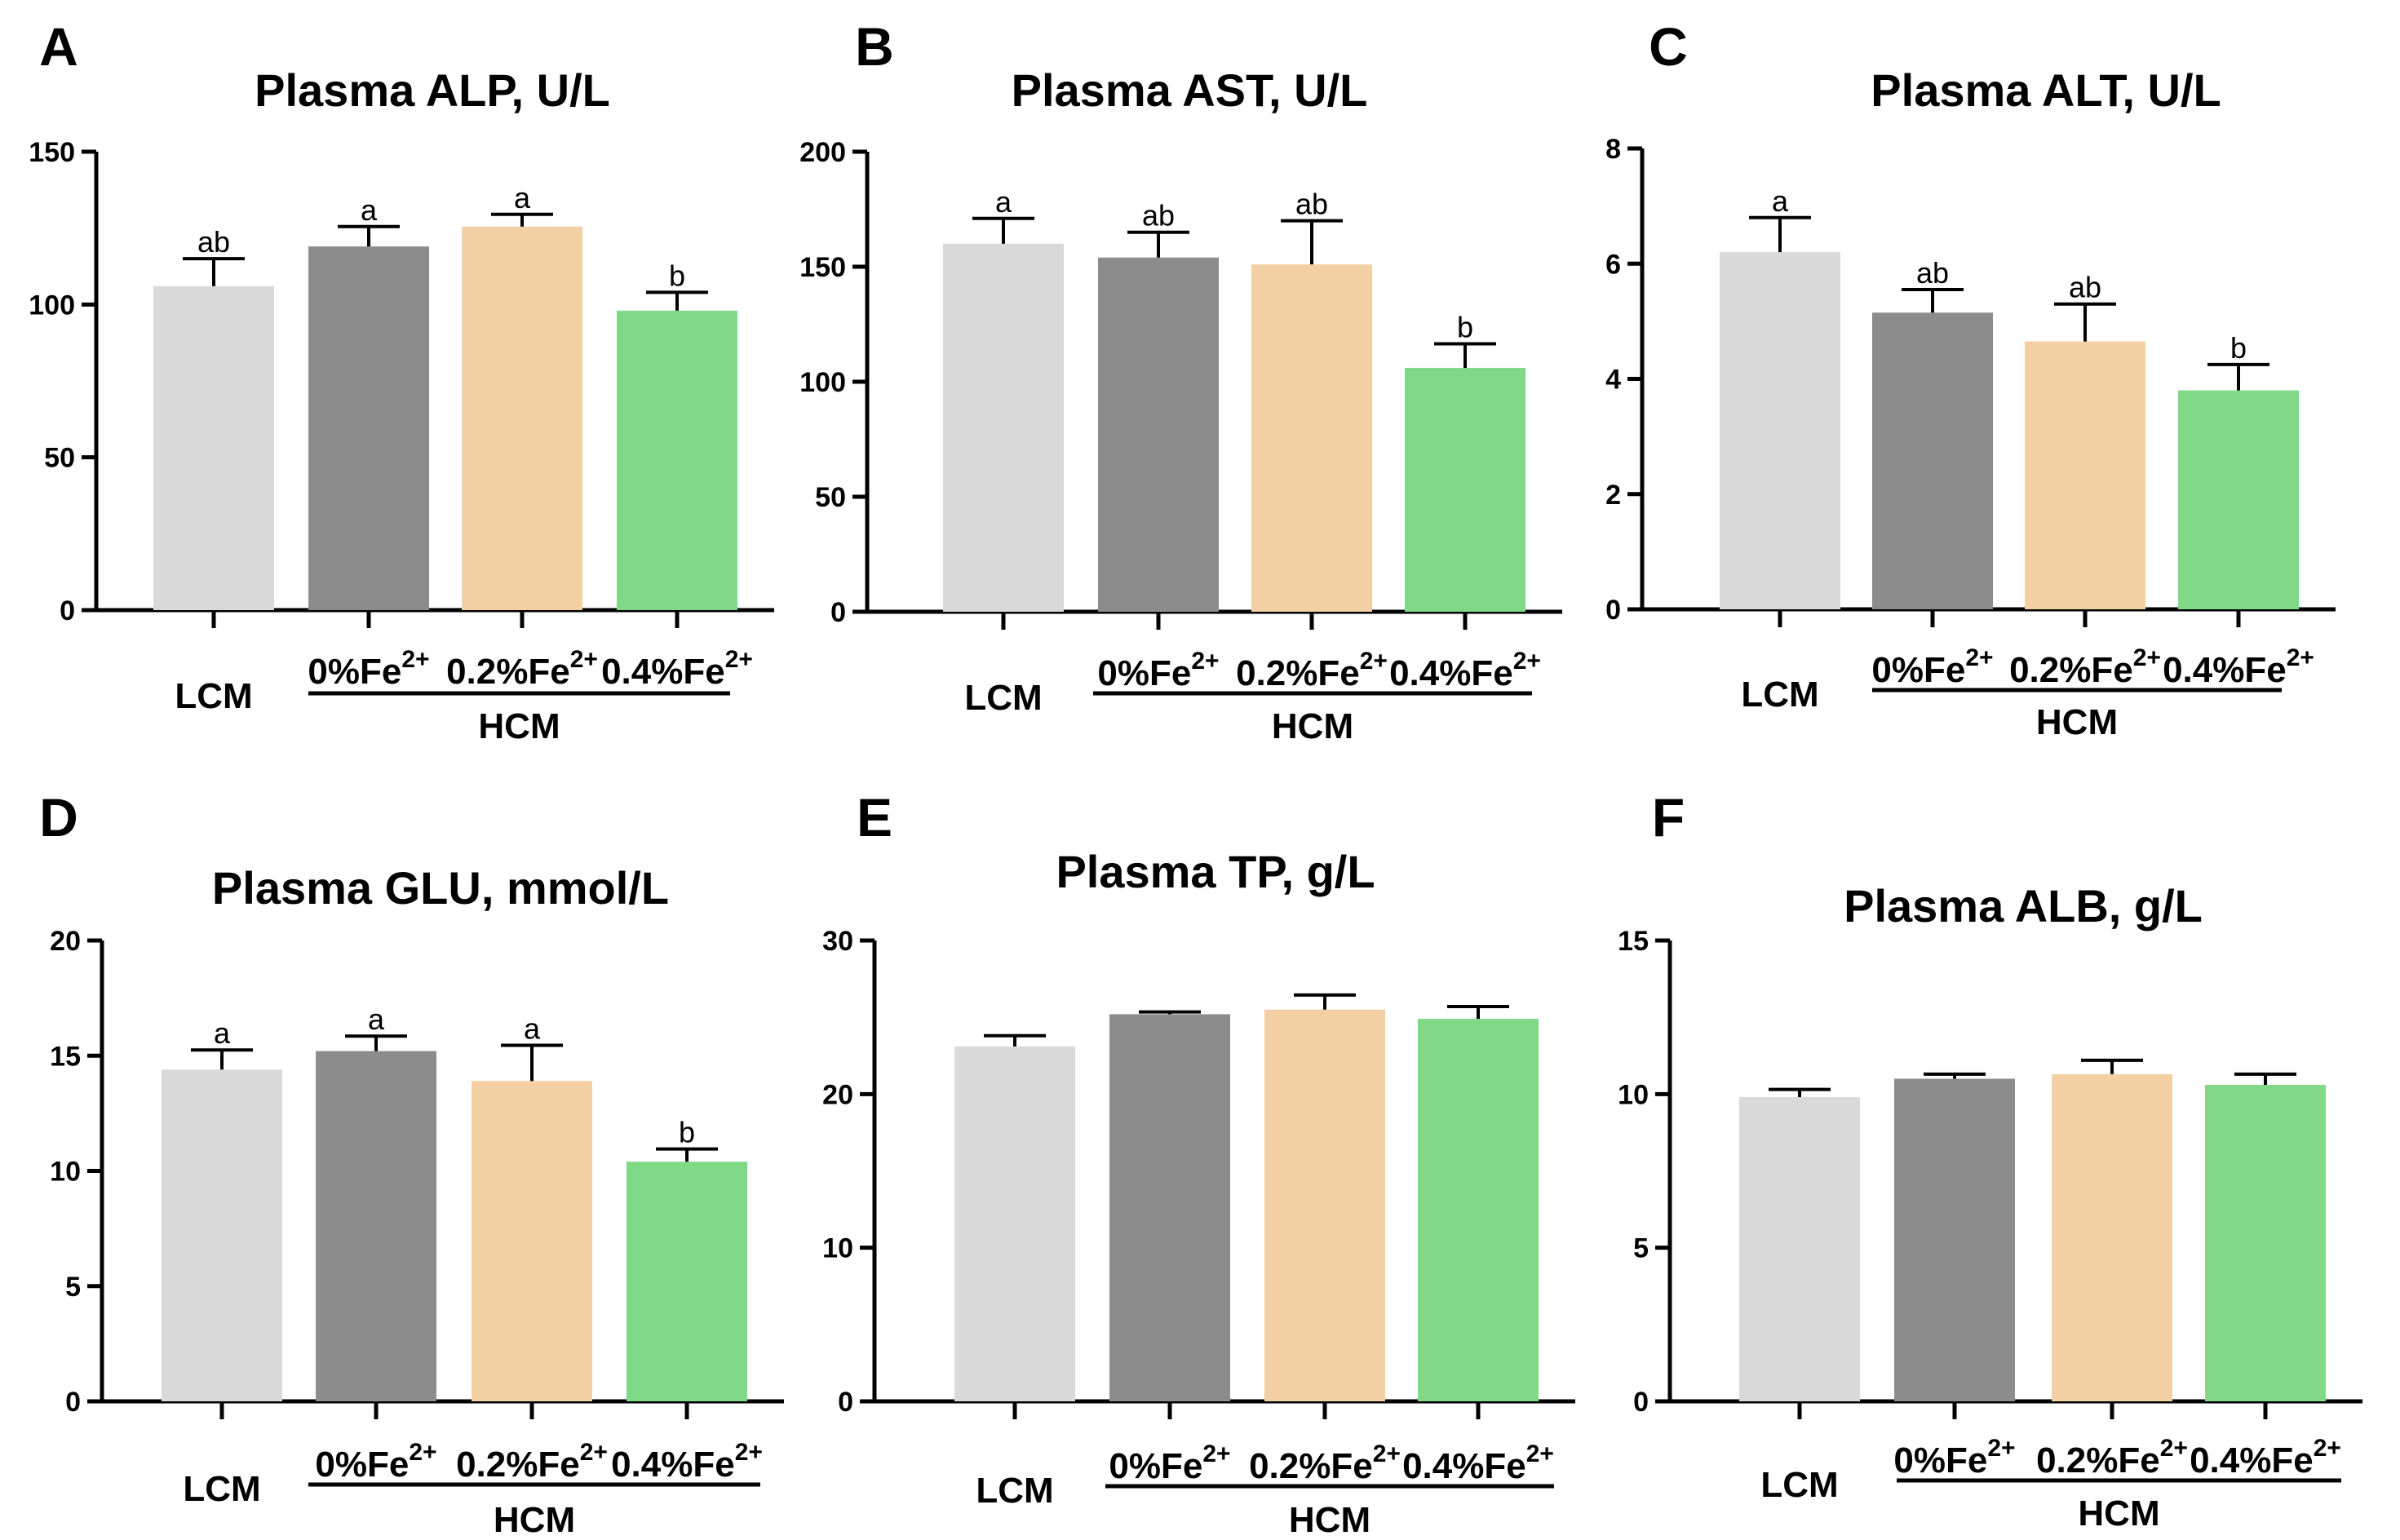 Image resolution: width=2400 pixels, height=1540 pixels. What do you see at coordinates (59, 817) in the screenshot?
I see `panel-letter: D` at bounding box center [59, 817].